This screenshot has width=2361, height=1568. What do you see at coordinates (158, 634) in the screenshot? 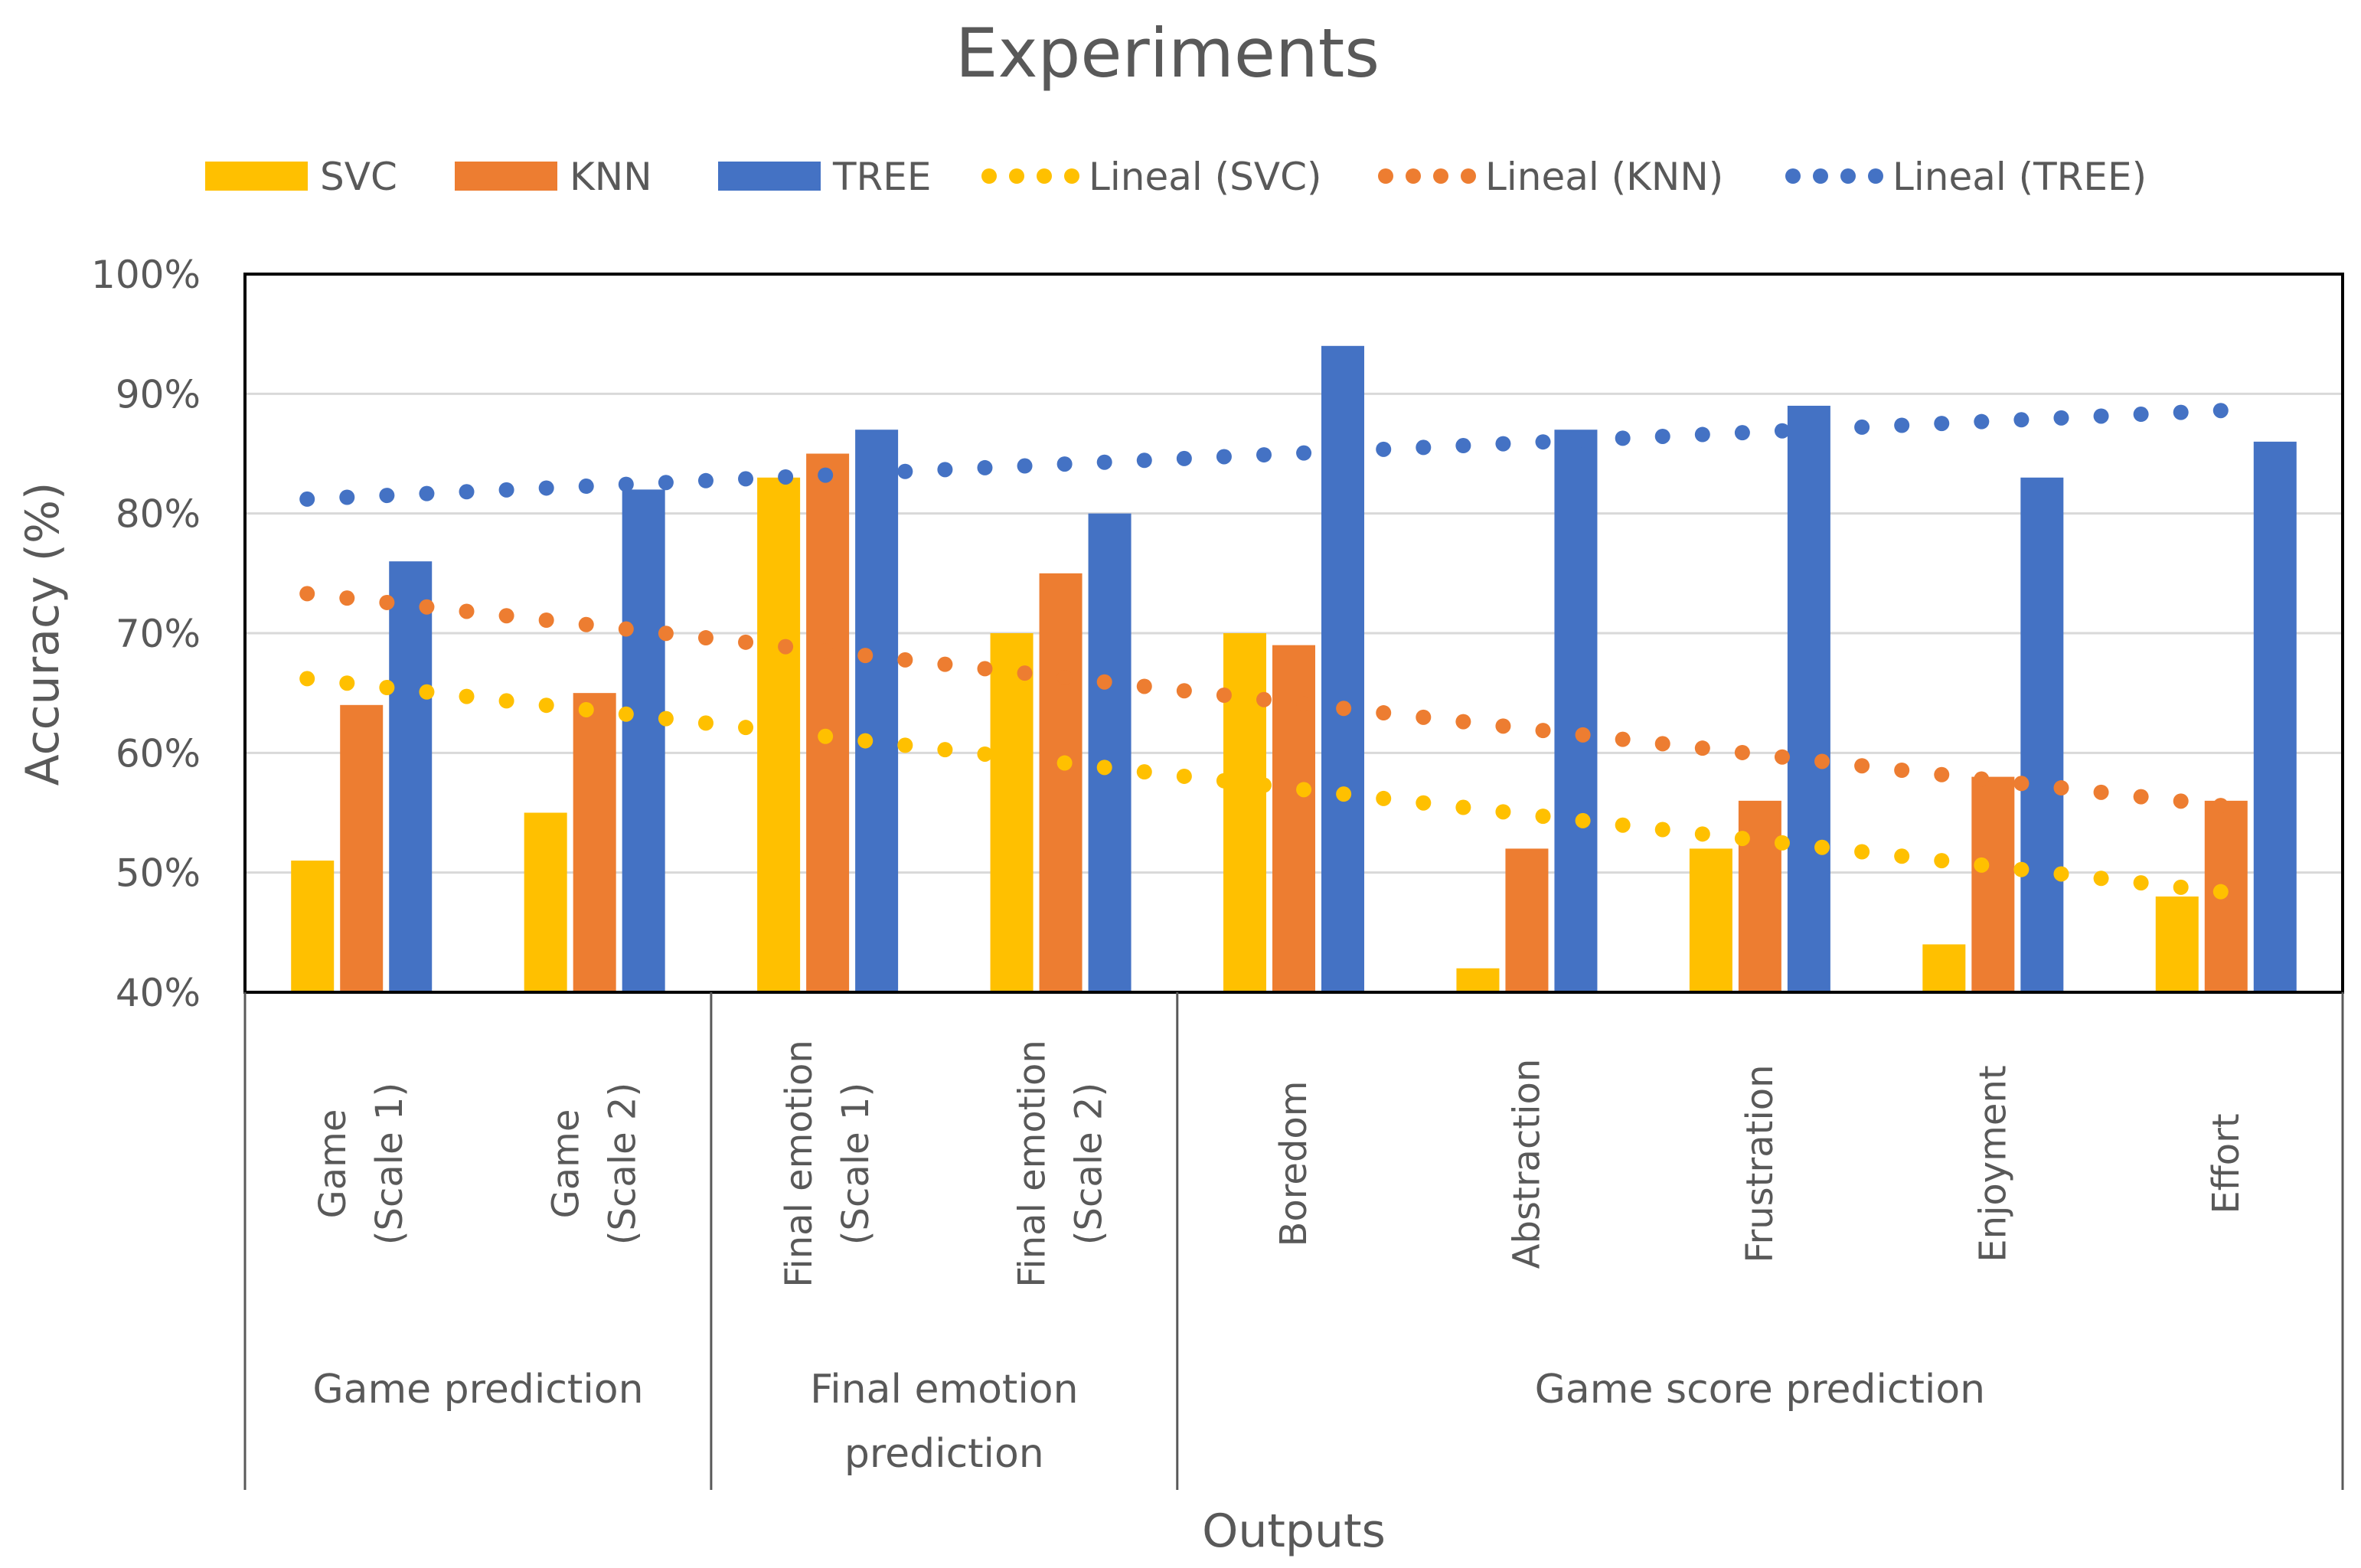
I see `y-tick-label: 70%` at bounding box center [158, 634].